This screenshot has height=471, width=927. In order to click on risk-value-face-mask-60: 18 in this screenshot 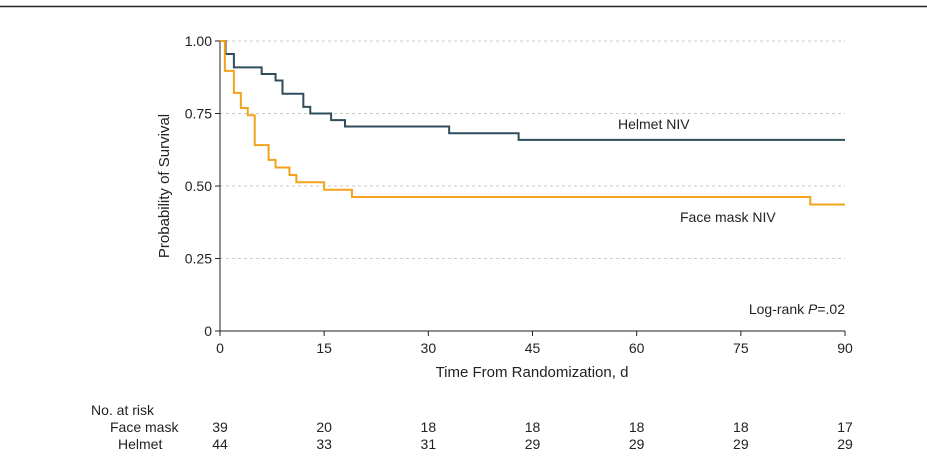, I will do `click(637, 427)`.